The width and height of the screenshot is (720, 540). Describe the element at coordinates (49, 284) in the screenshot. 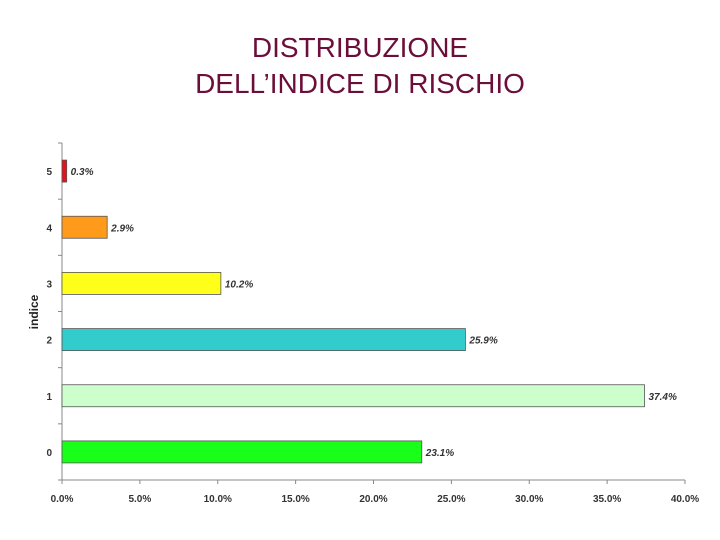

I see `y-tick-label: 3` at that location.